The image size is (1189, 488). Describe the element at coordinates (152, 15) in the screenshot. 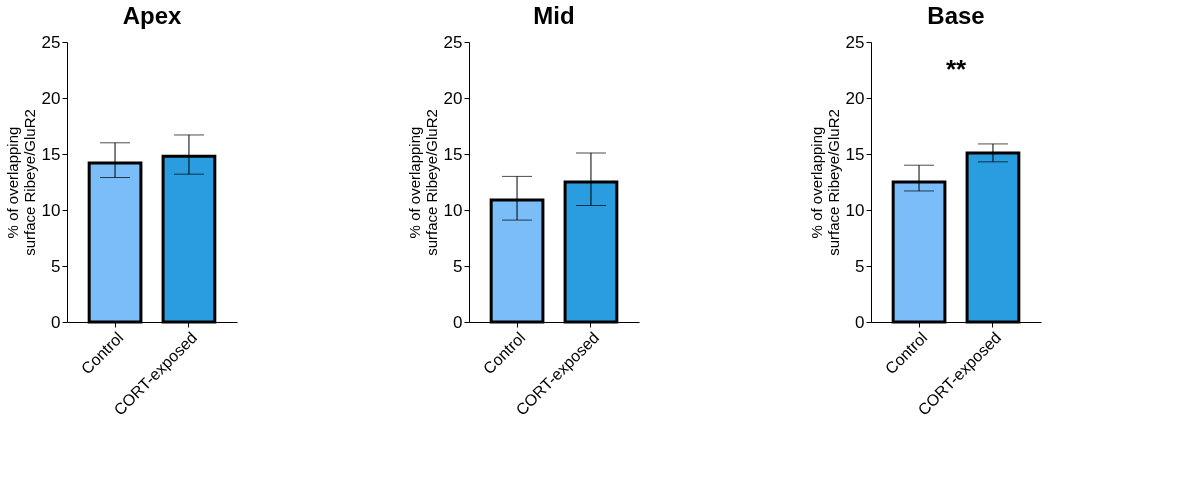

I see `chart-title: Apex` at that location.